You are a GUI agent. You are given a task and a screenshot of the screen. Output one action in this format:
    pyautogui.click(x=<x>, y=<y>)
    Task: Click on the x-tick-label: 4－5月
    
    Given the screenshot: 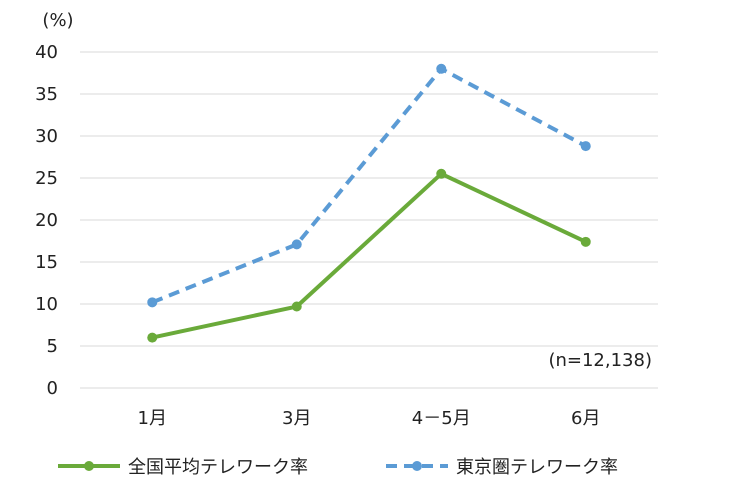 What is the action you would take?
    pyautogui.click(x=441, y=418)
    